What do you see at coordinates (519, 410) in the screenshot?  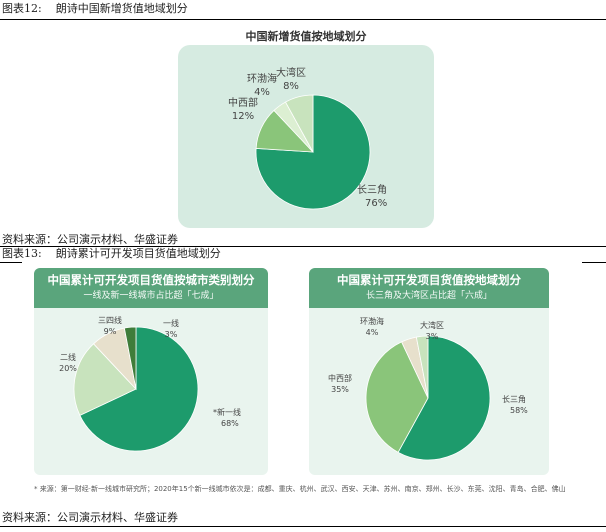 I see `pie3-value-label-0: 58%` at bounding box center [519, 410].